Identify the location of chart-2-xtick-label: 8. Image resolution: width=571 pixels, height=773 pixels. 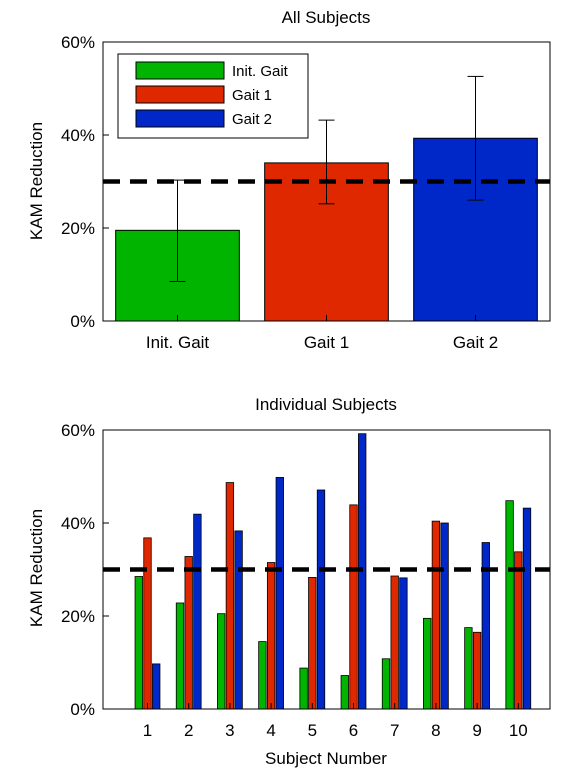
(435, 730).